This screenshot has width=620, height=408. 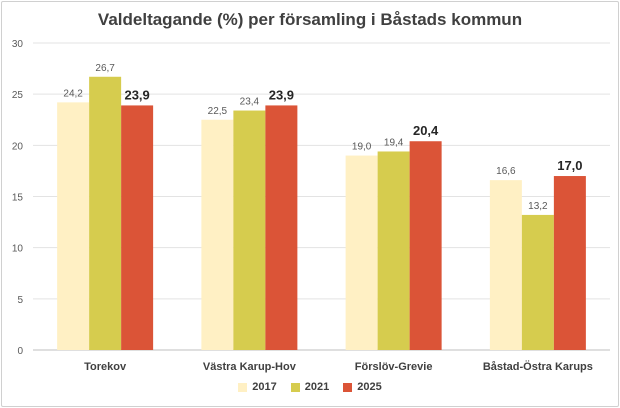 I want to click on legend-swatch-2017, so click(x=243, y=387).